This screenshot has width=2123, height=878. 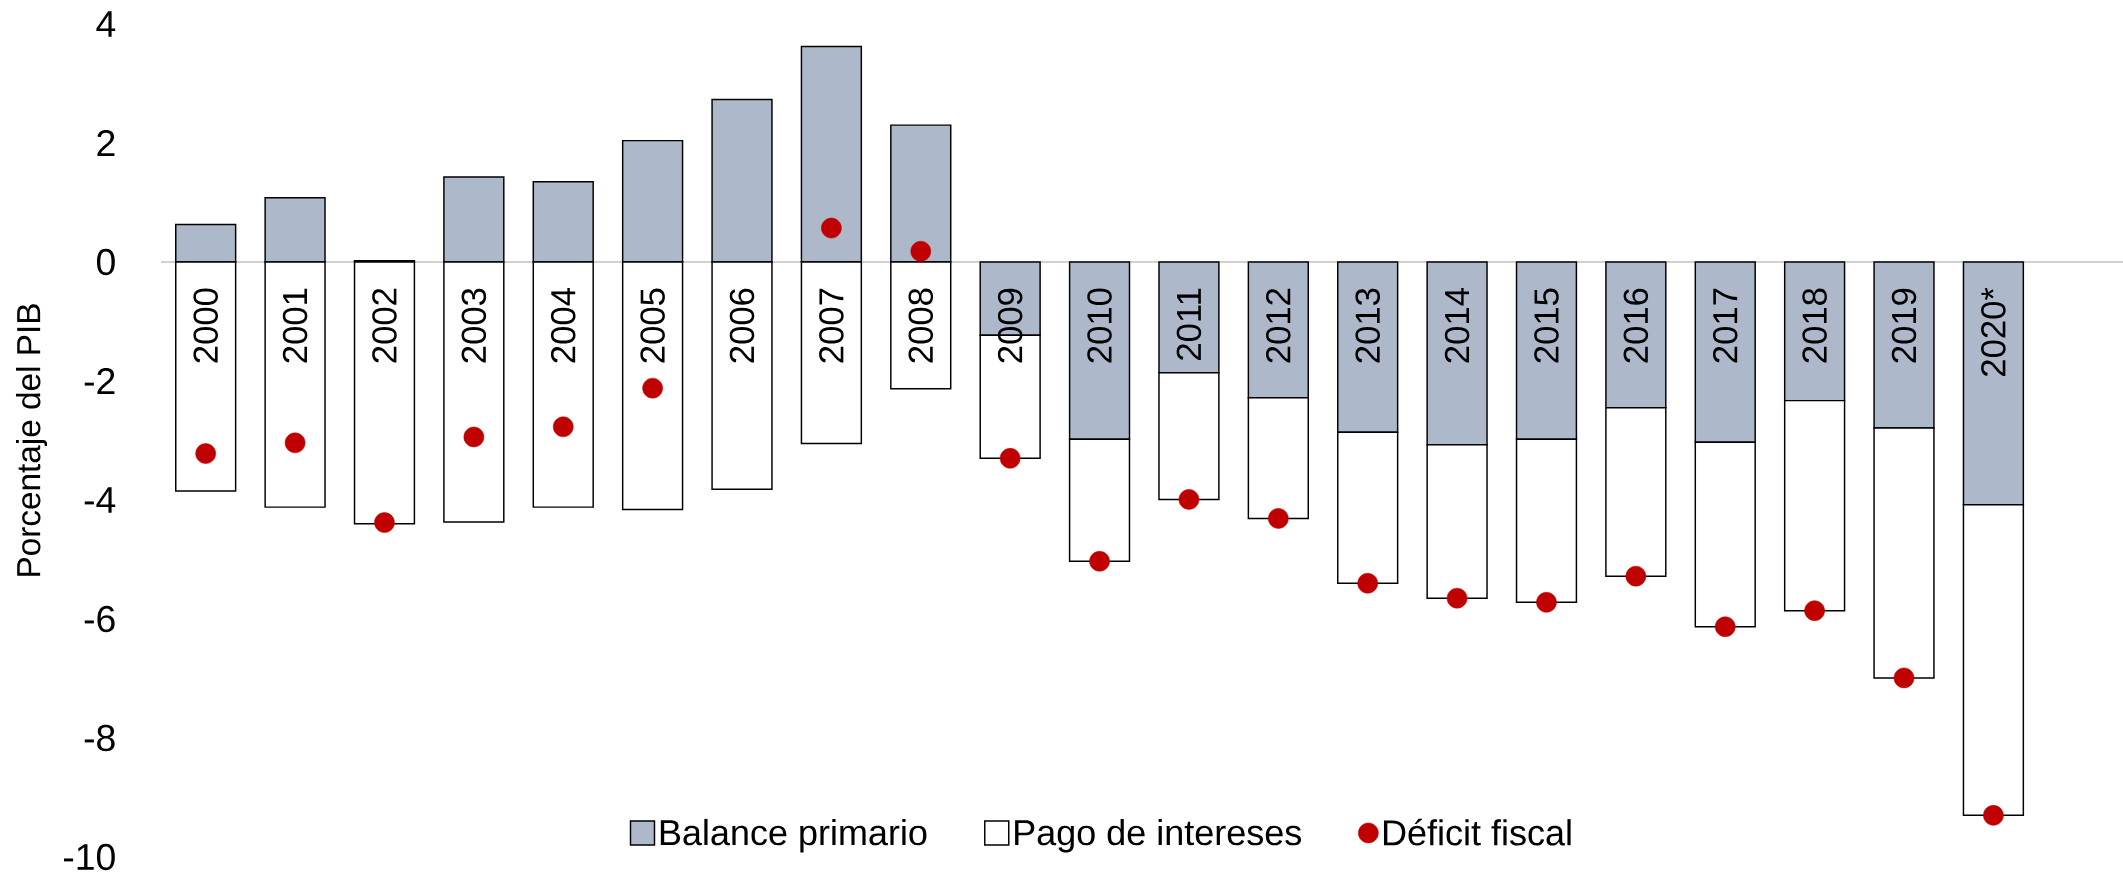 I want to click on x-tick-label: 2001, so click(x=295, y=325).